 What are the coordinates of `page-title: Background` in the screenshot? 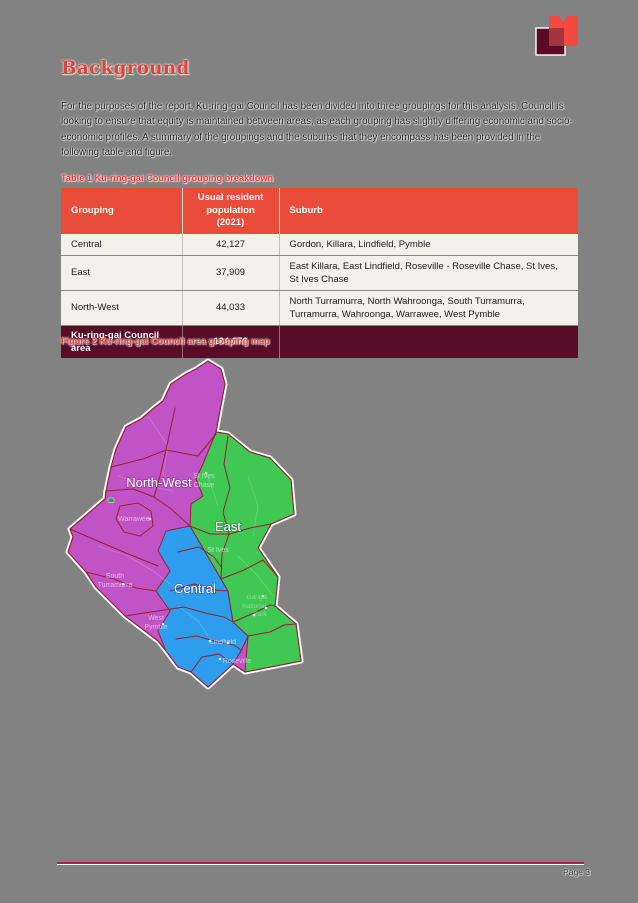 It's located at (125, 68).